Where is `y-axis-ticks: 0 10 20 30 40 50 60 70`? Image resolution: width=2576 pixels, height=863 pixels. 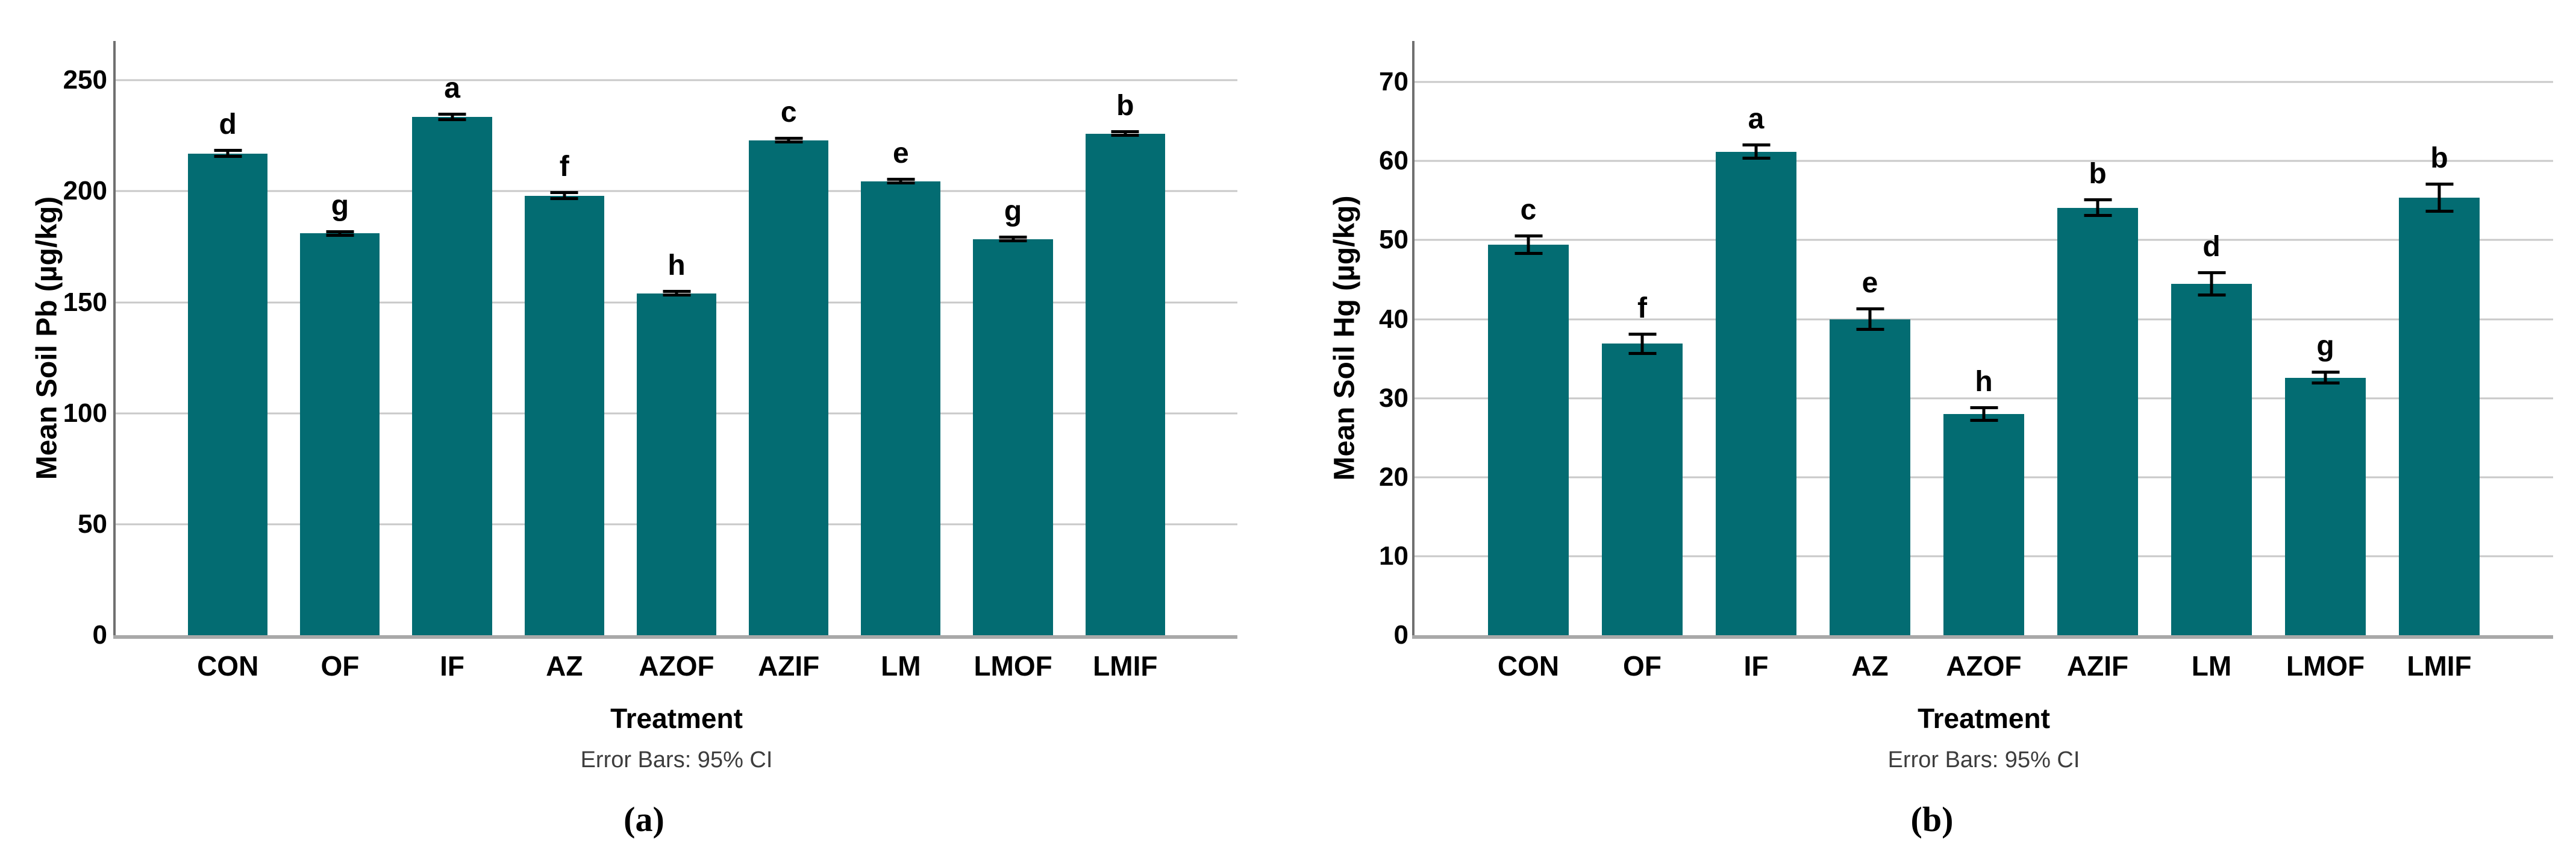
y-axis-ticks: 0 10 20 30 40 50 60 70 is located at coordinates (1348, 345).